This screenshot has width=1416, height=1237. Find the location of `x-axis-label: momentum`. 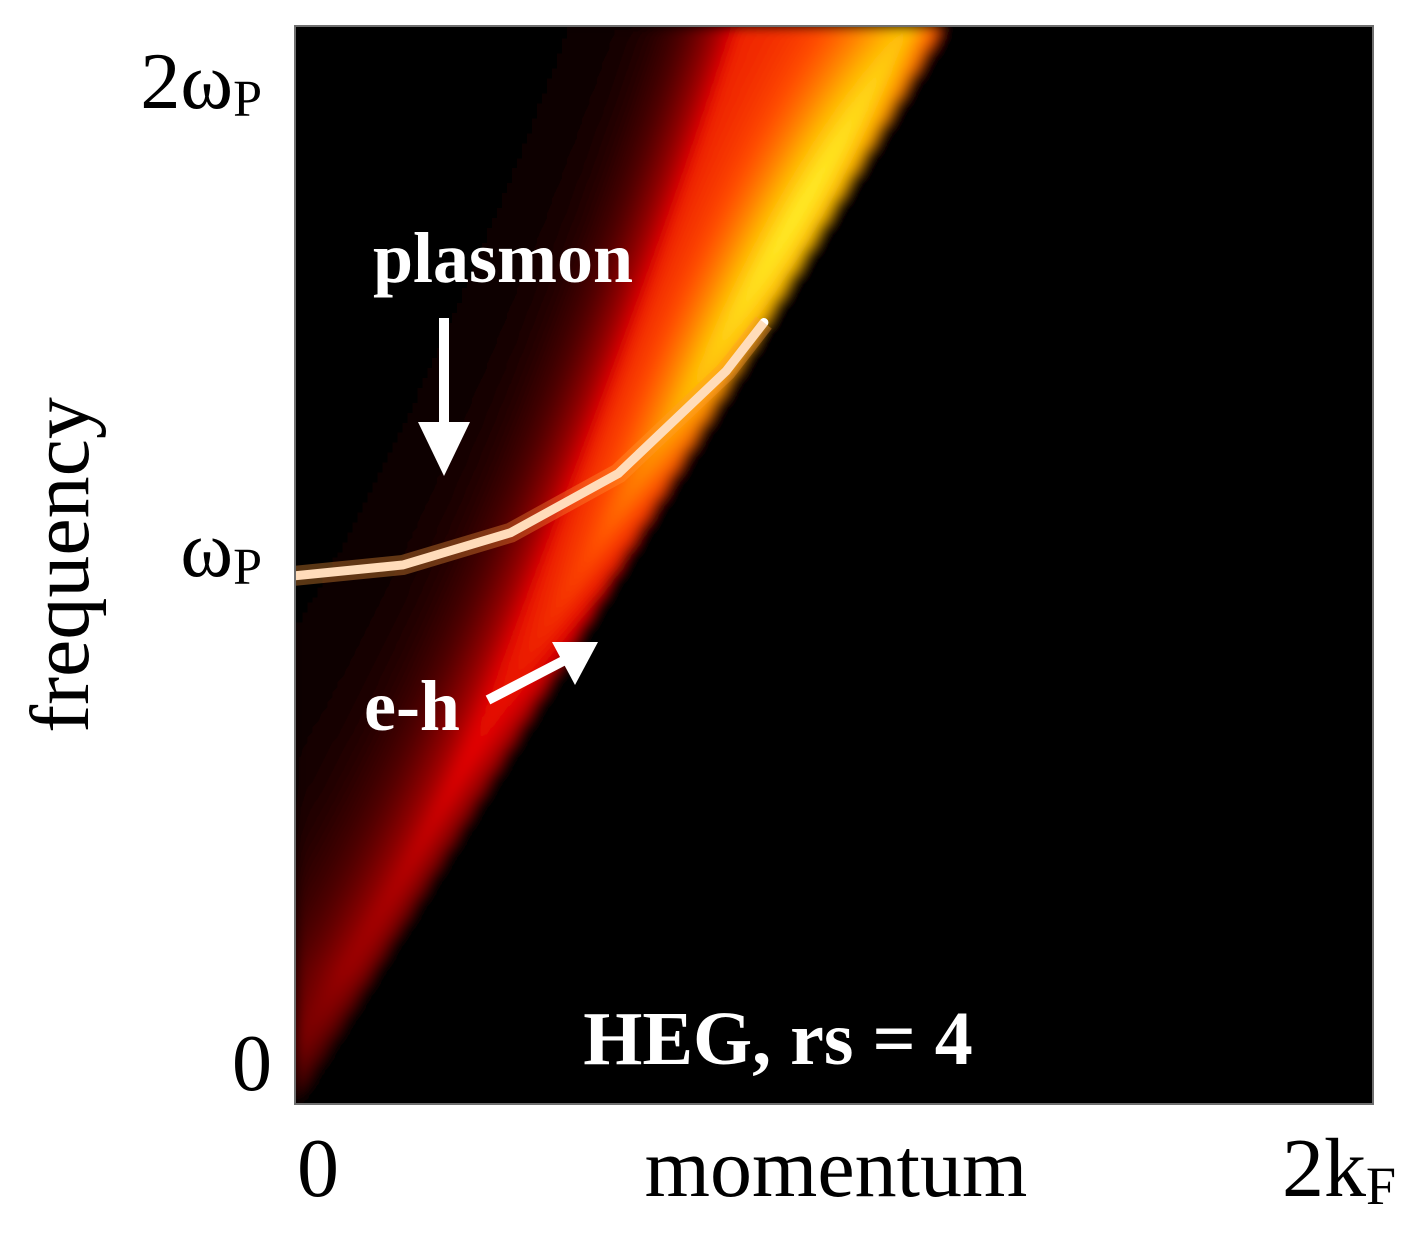

x-axis-label: momentum is located at coordinates (836, 1168).